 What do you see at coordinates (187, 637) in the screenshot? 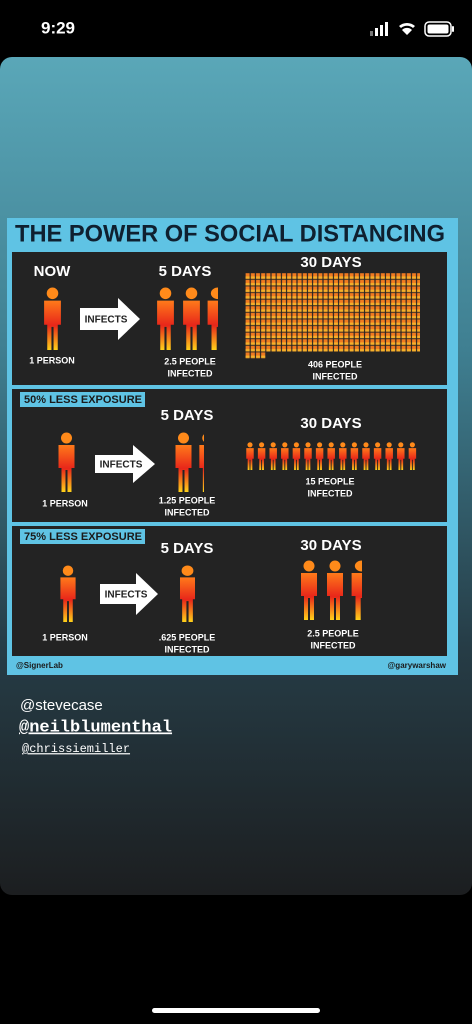
I see `five-days-caption: .625 PEOPLE` at bounding box center [187, 637].